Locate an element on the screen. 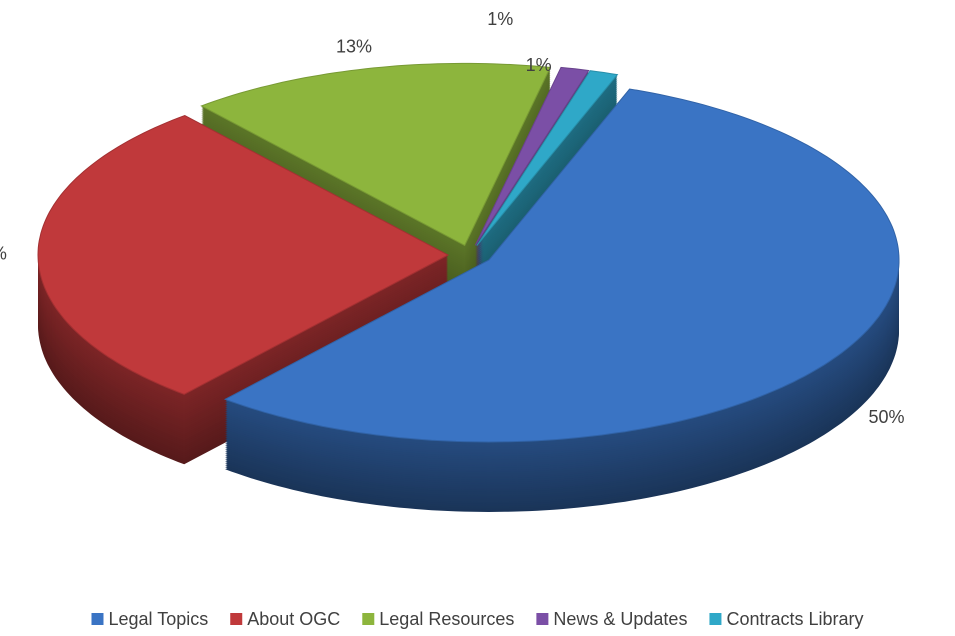 The width and height of the screenshot is (955, 636). legend-label: About OGC is located at coordinates (293, 619).